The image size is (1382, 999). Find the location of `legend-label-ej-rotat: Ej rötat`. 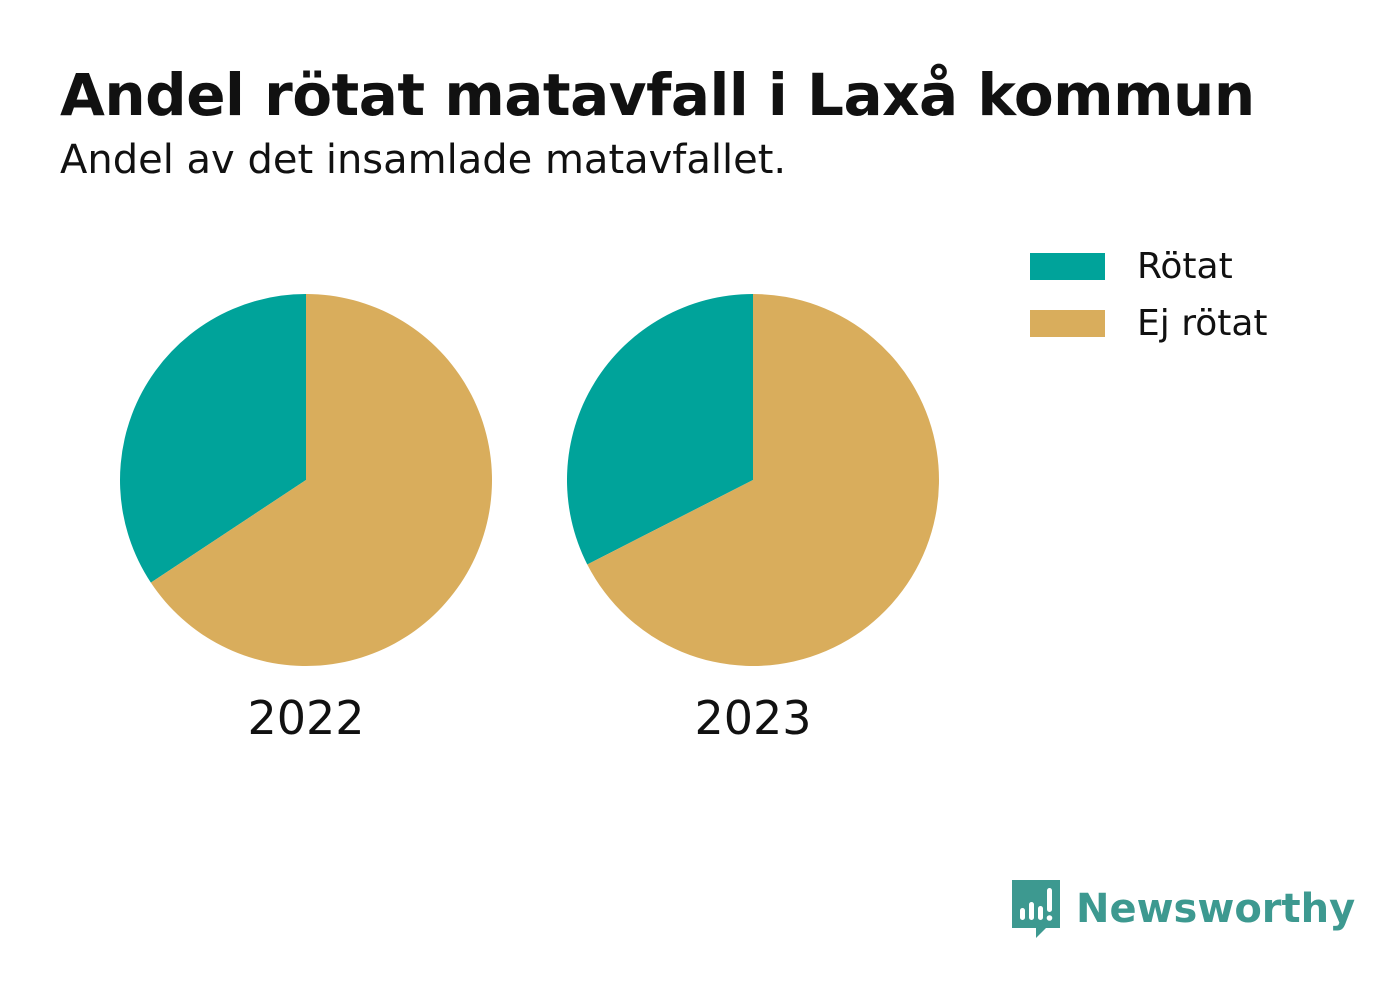

legend-label-ej-rotat: Ej rötat is located at coordinates (1202, 323).